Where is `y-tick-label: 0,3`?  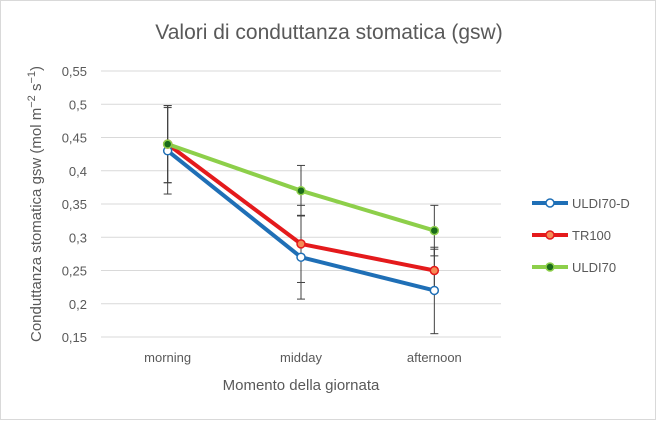 y-tick-label: 0,3 is located at coordinates (78, 237).